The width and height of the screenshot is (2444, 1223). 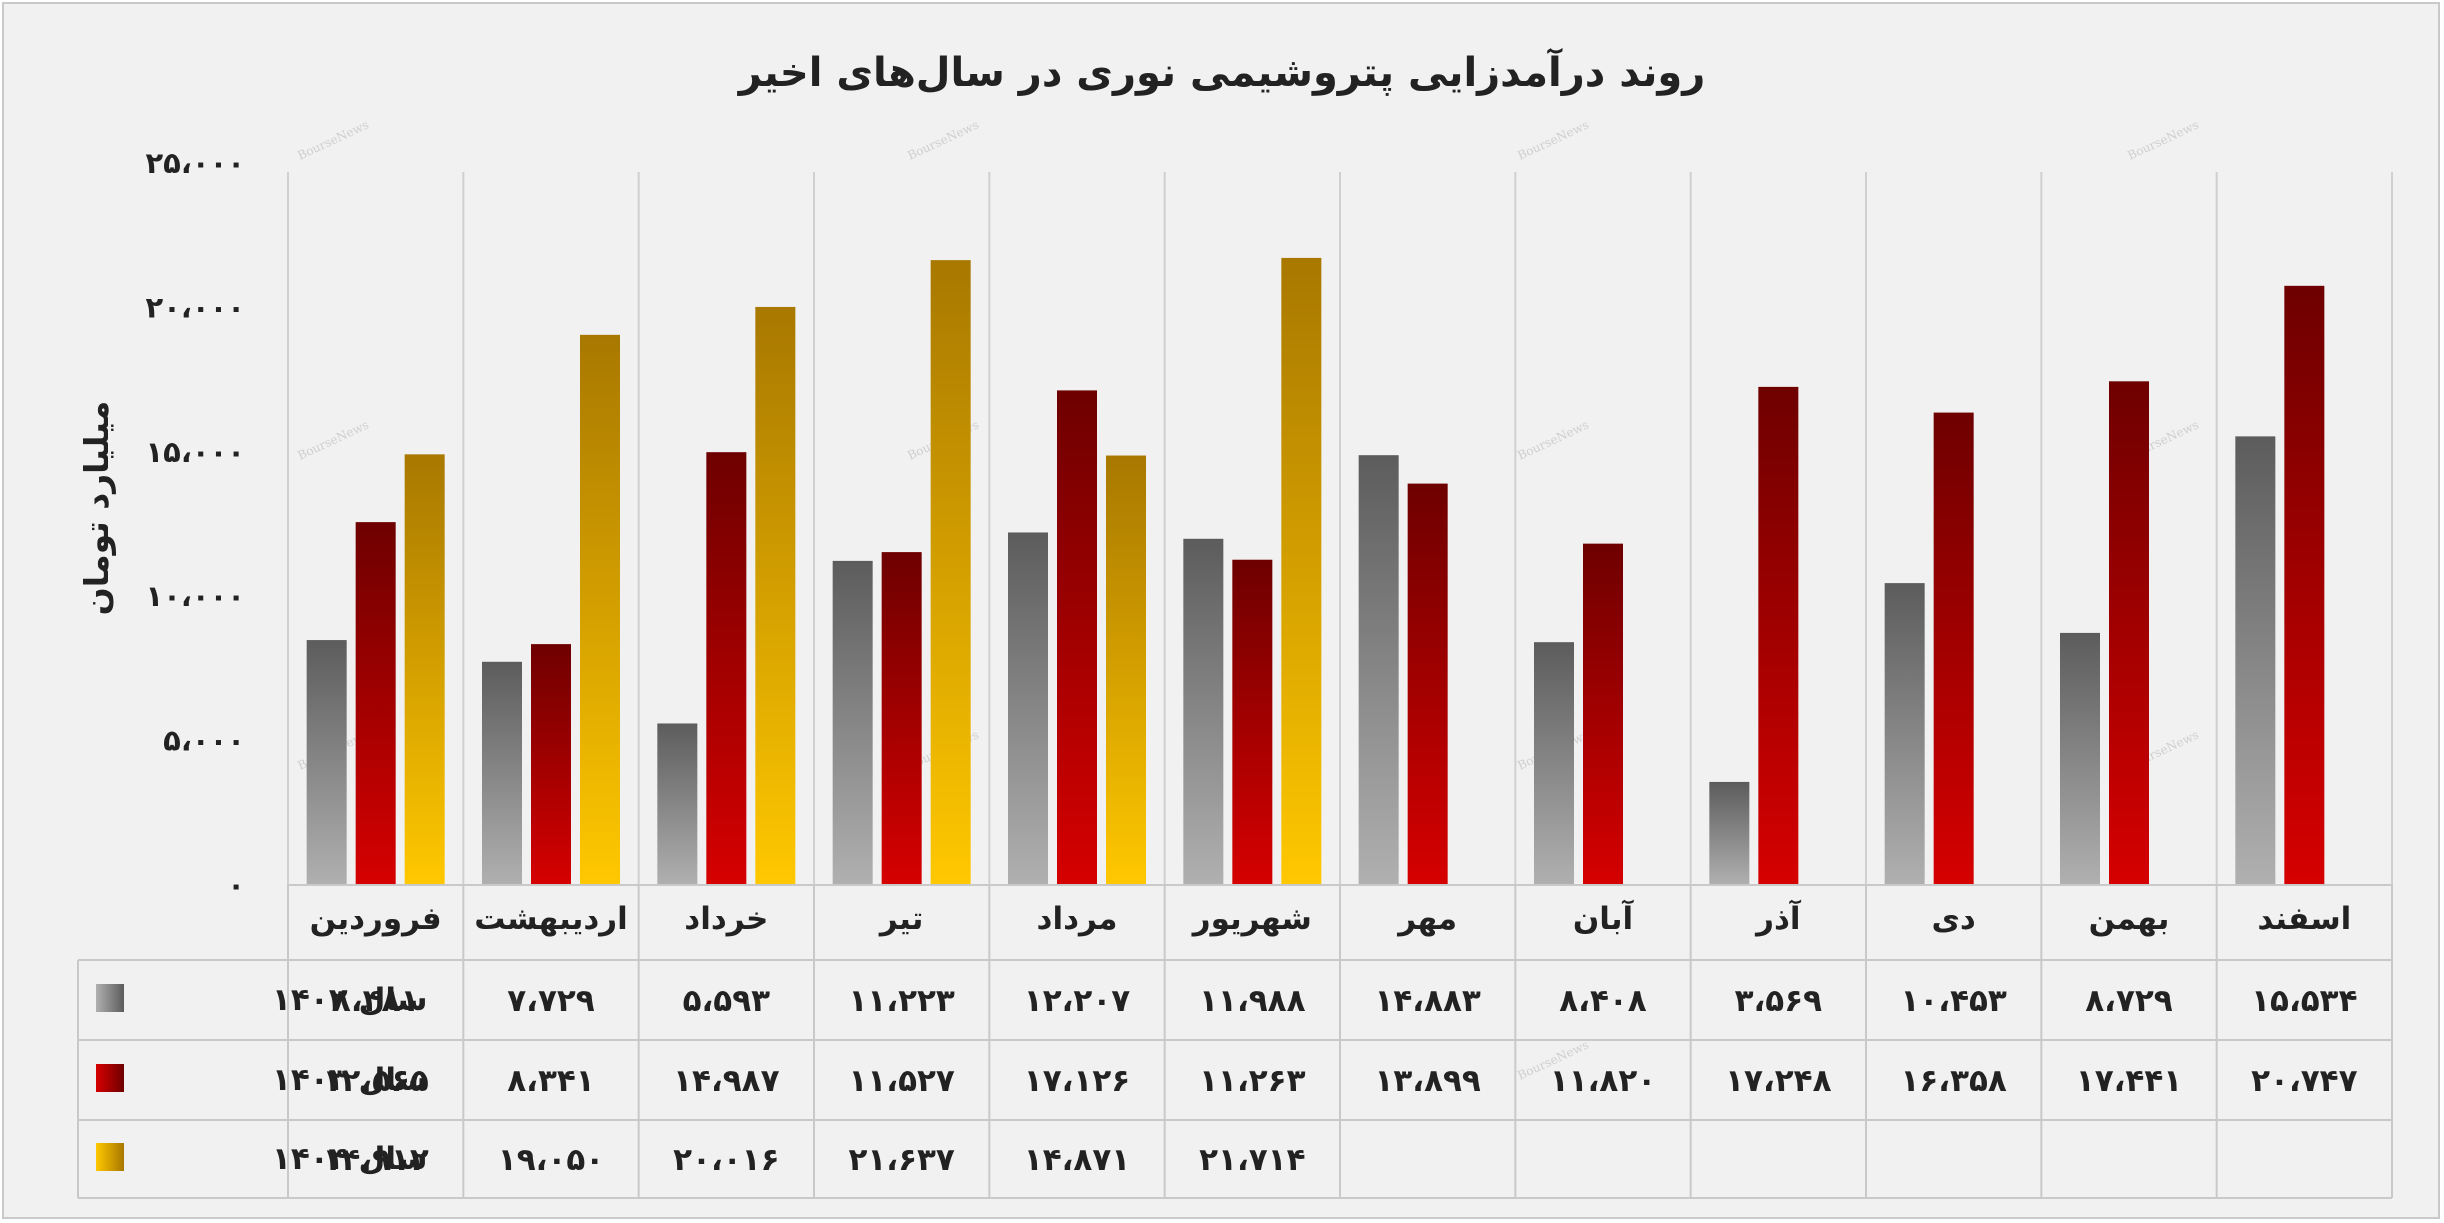 I want to click on category-label: اردیبهشت, so click(x=551, y=919).